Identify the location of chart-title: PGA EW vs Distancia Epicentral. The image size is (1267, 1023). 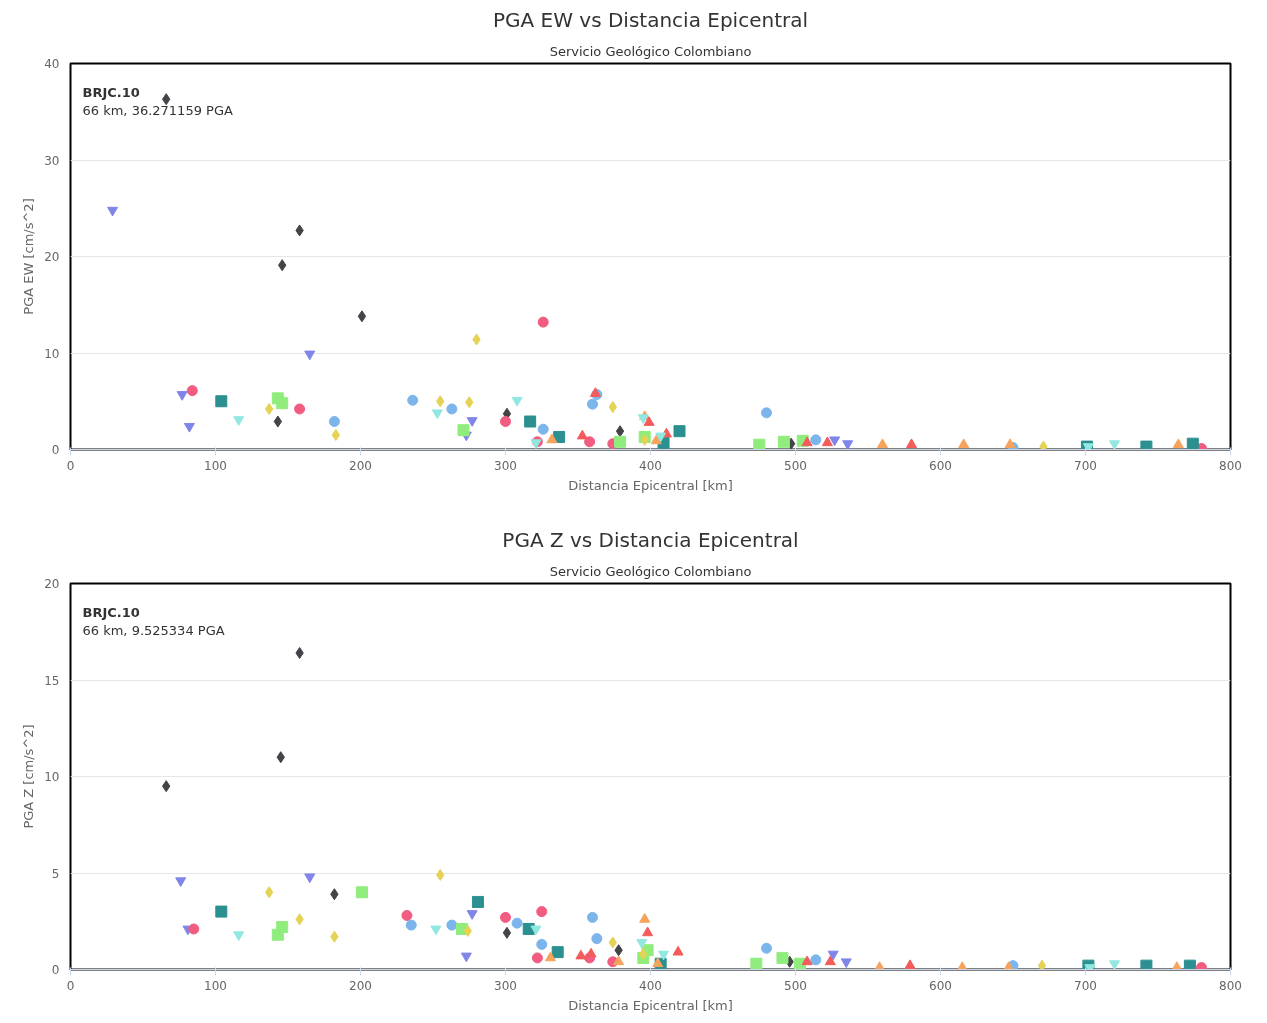
(650, 19).